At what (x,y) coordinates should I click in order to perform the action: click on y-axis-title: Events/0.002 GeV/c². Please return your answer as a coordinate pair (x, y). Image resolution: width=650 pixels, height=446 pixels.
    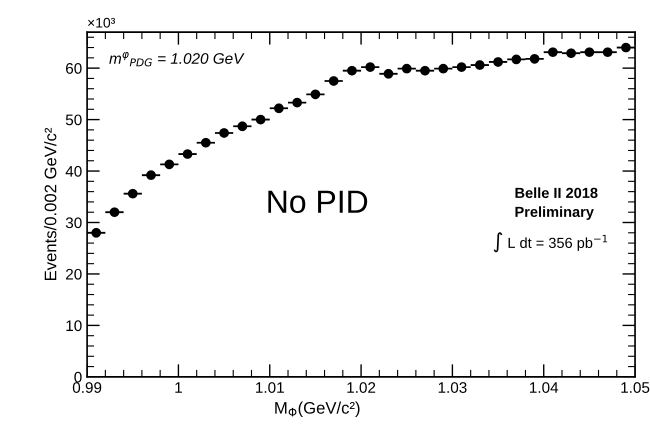
    Looking at the image, I should click on (50, 204).